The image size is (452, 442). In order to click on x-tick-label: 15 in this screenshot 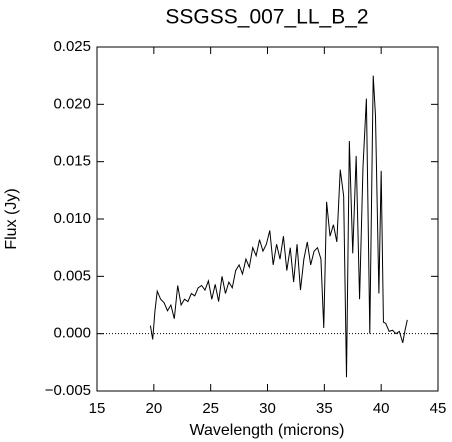, I will do `click(97, 408)`.